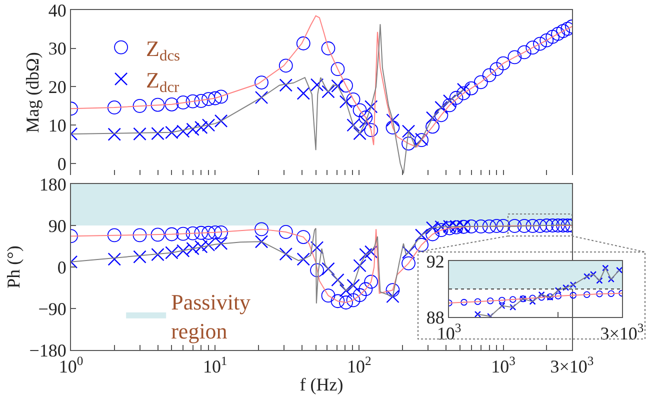  Describe the element at coordinates (13, 267) in the screenshot. I see `y-axis-title: Ph (°)` at that location.